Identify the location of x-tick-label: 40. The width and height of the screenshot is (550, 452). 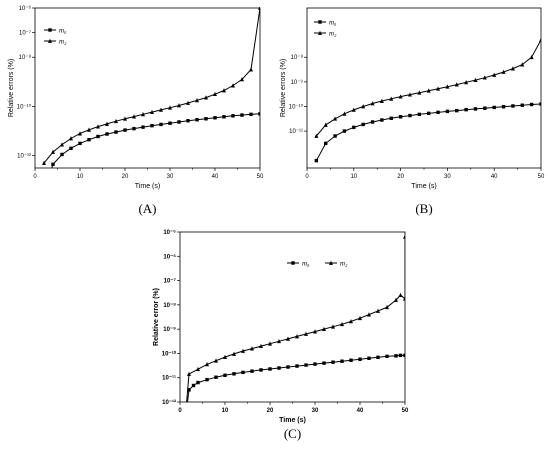
(494, 177).